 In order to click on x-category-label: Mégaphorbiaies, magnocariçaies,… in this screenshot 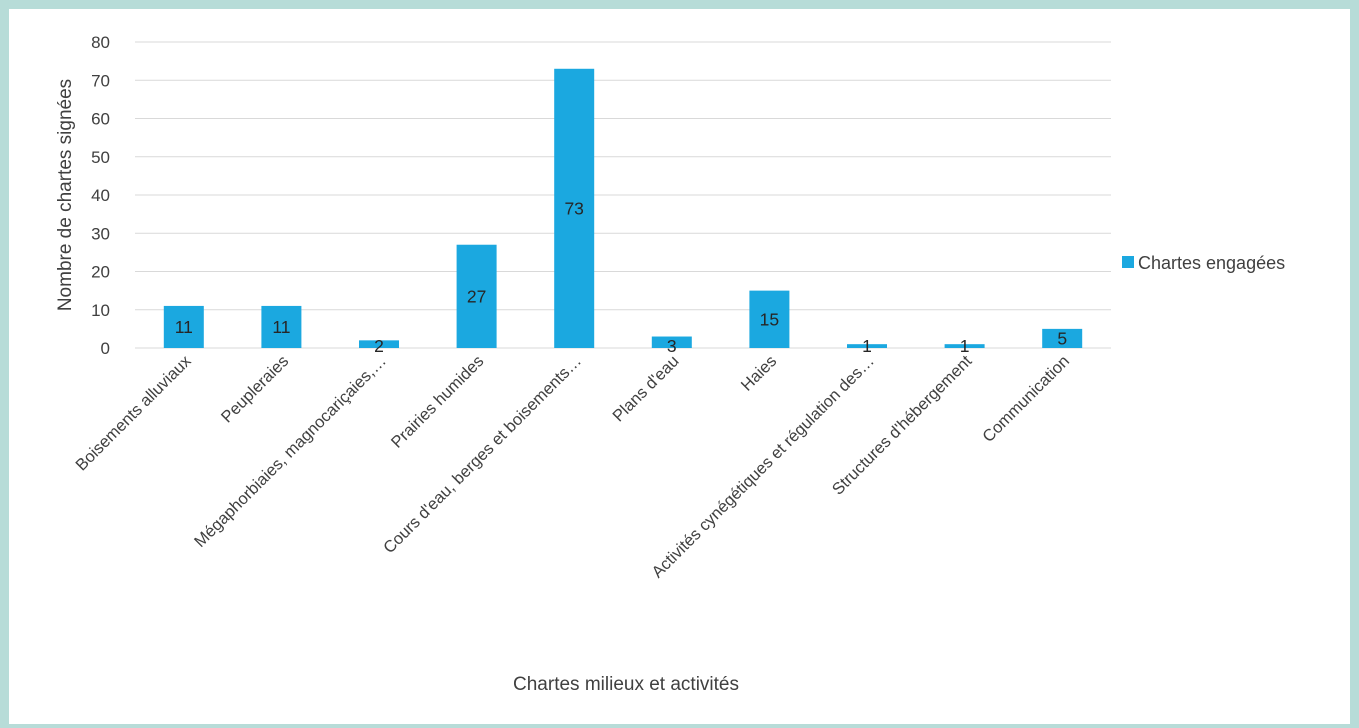, I will do `click(290, 451)`.